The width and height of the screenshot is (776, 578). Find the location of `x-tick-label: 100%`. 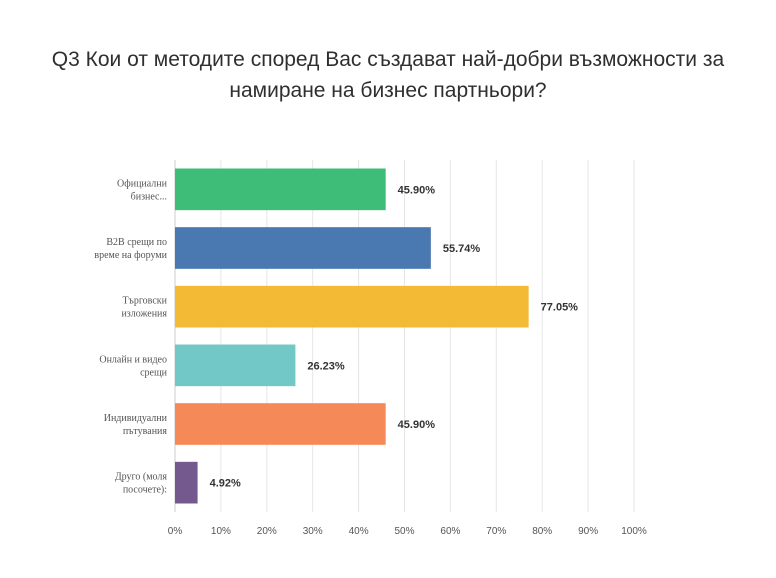

x-tick-label: 100% is located at coordinates (634, 531).